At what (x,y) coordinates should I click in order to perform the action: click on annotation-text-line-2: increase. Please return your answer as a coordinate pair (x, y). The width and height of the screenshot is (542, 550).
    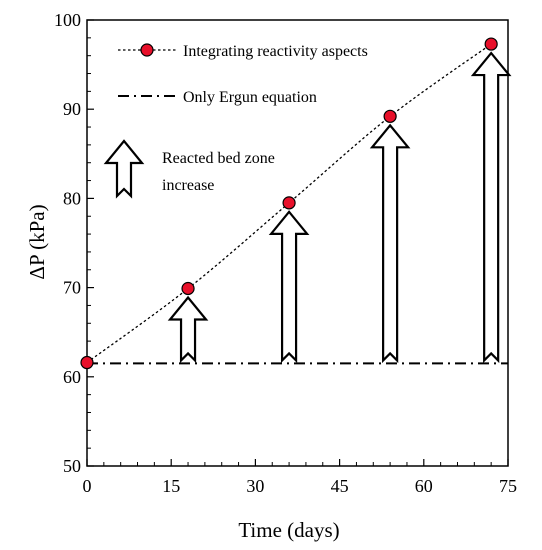
    Looking at the image, I should click on (188, 185).